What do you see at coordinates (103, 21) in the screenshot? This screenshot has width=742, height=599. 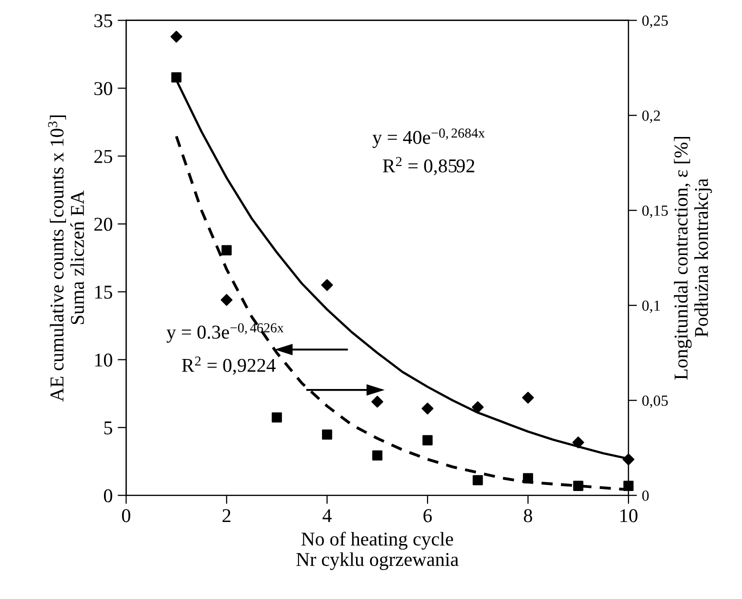 I see `y-tick-label: 35` at bounding box center [103, 21].